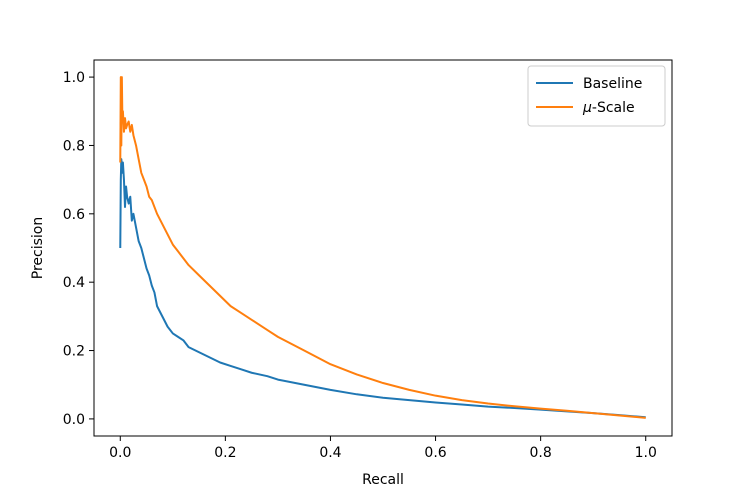 The height and width of the screenshot is (498, 747). I want to click on legend-label-1: Baseline, so click(612, 84).